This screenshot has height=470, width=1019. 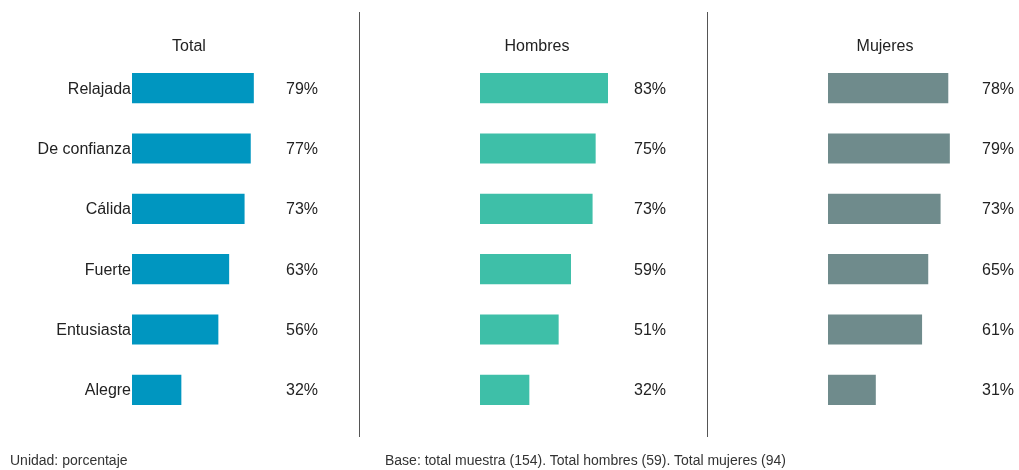 What do you see at coordinates (108, 209) in the screenshot?
I see `y-tick-label: Cálida` at bounding box center [108, 209].